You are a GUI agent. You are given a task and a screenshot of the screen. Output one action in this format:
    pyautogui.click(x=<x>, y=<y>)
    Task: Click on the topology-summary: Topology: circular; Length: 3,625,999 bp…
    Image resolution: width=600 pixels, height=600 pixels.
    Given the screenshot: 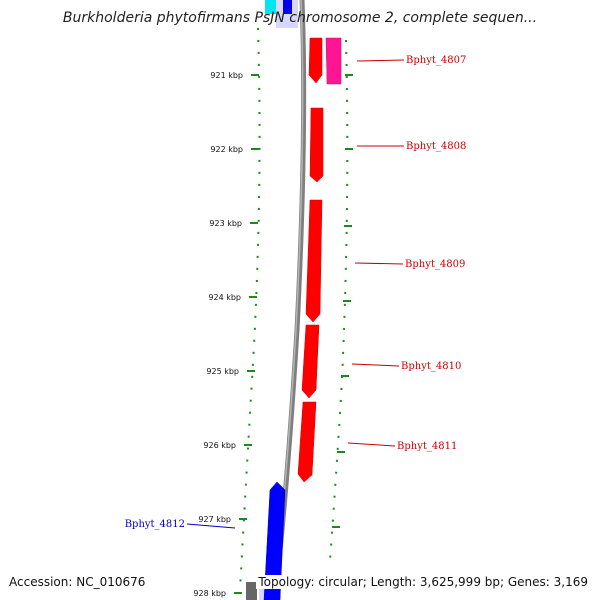 What is the action you would take?
    pyautogui.click(x=423, y=582)
    